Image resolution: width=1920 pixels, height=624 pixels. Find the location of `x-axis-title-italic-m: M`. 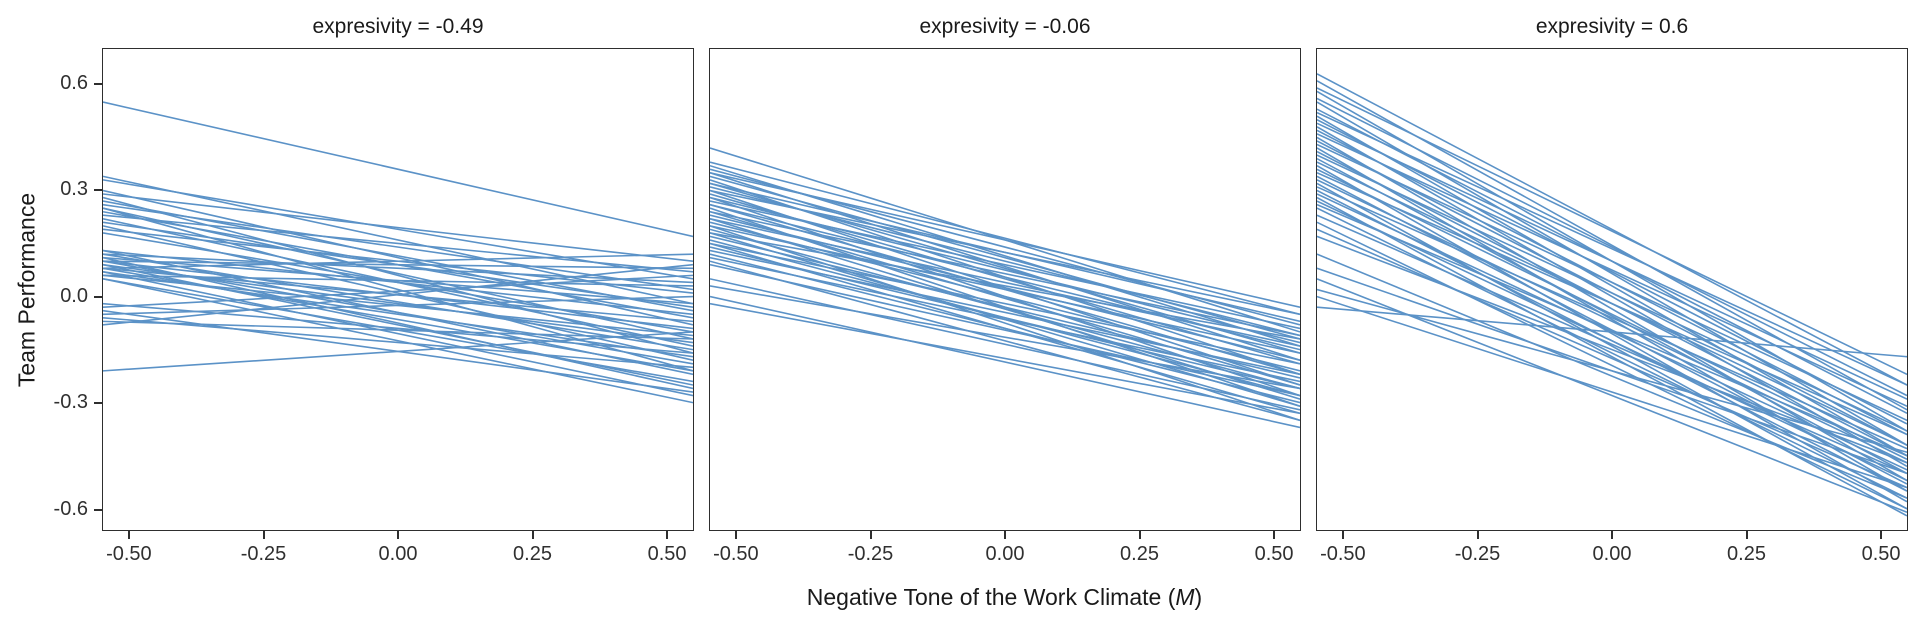

x-axis-title-italic-m: M is located at coordinates (1185, 597).